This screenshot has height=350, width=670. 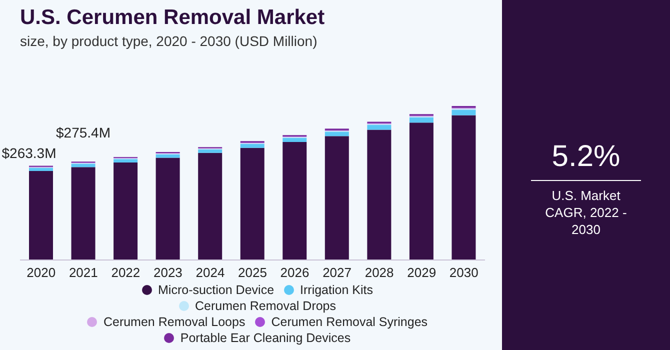 I want to click on x-tick-label: 2026, so click(x=295, y=272).